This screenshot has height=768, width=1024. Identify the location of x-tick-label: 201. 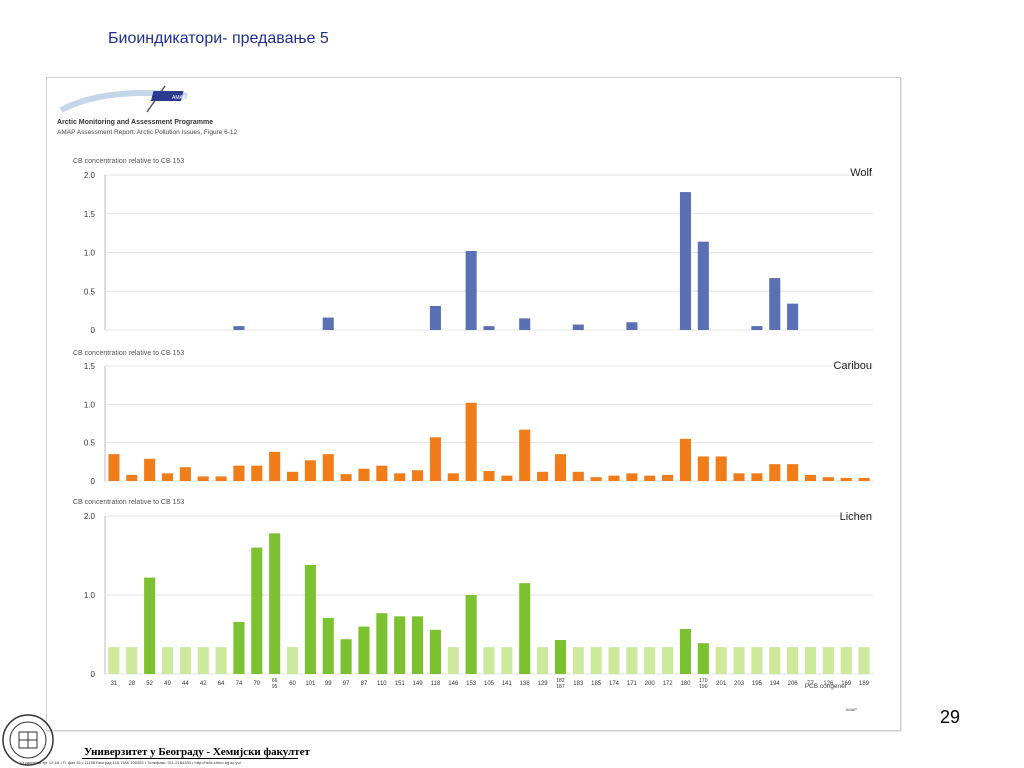
(721, 684).